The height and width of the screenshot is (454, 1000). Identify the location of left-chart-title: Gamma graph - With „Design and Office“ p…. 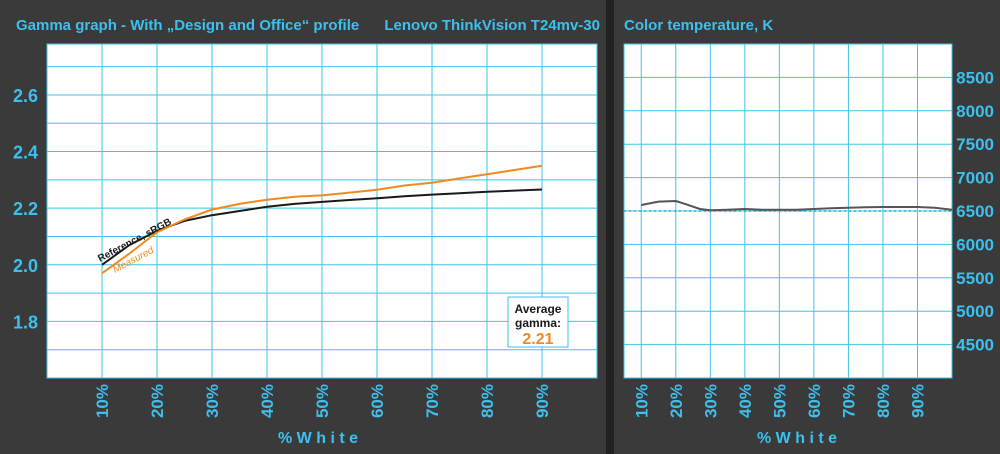
(187, 25).